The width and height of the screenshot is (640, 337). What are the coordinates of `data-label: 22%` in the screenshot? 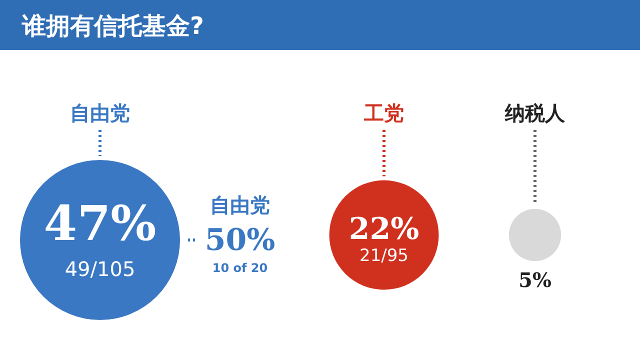 It's located at (384, 229).